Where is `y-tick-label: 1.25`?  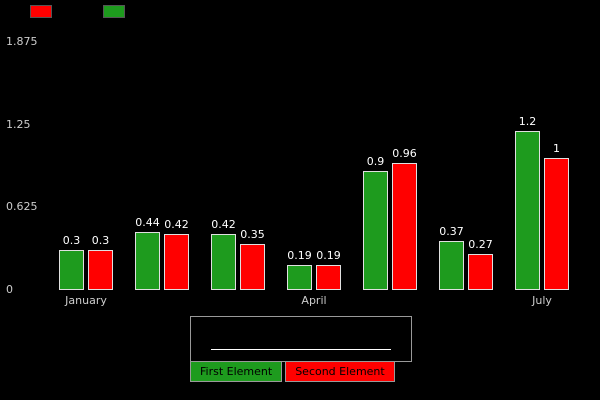 y-tick-label: 1.25 is located at coordinates (18, 124).